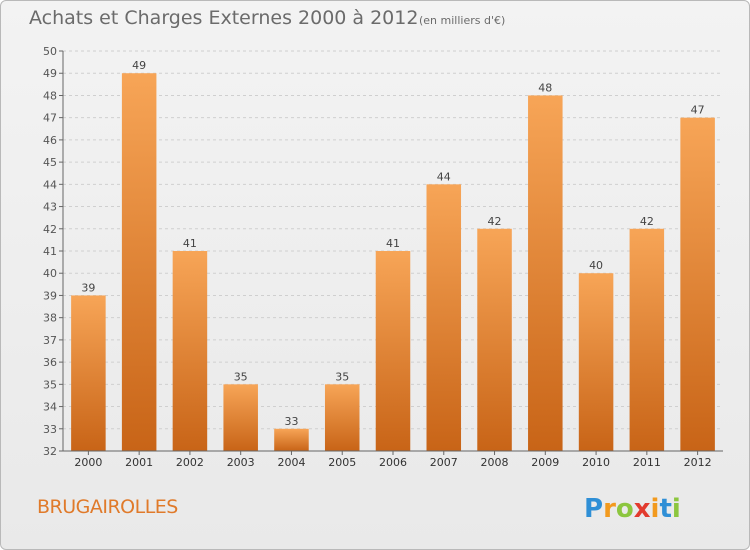 This screenshot has width=750, height=550. Describe the element at coordinates (139, 262) in the screenshot. I see `bar-2001` at that location.